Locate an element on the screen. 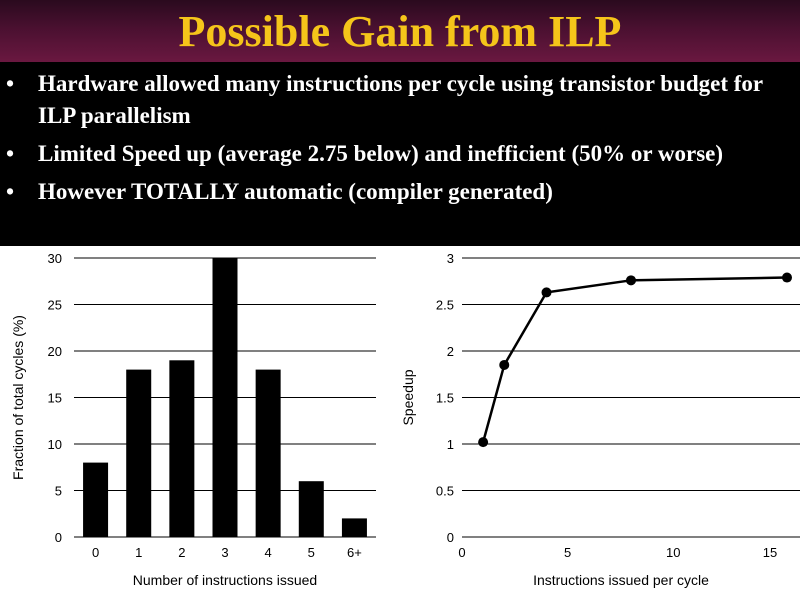 The width and height of the screenshot is (800, 600). line-chart-xtick-label: 5 is located at coordinates (567, 552).